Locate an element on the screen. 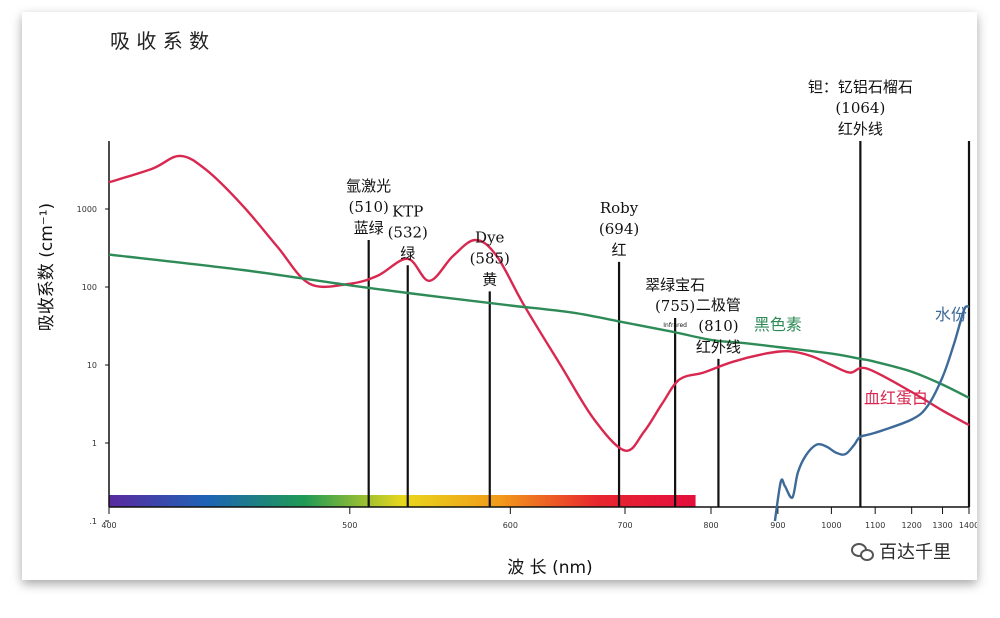 The image size is (1000, 618). laser-label-585: (585) is located at coordinates (490, 258).